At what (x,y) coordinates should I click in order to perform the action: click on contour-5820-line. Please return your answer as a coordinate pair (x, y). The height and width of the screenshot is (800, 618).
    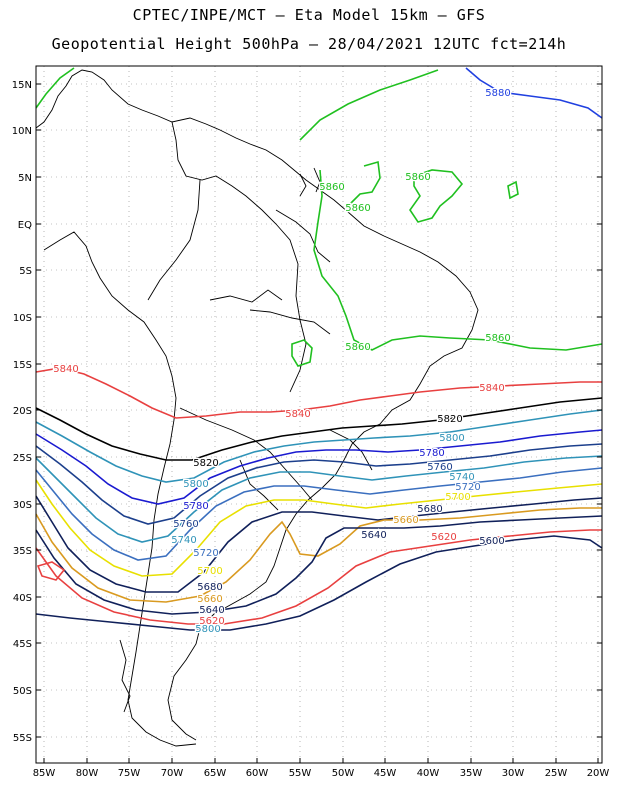
    Looking at the image, I should click on (319, 429).